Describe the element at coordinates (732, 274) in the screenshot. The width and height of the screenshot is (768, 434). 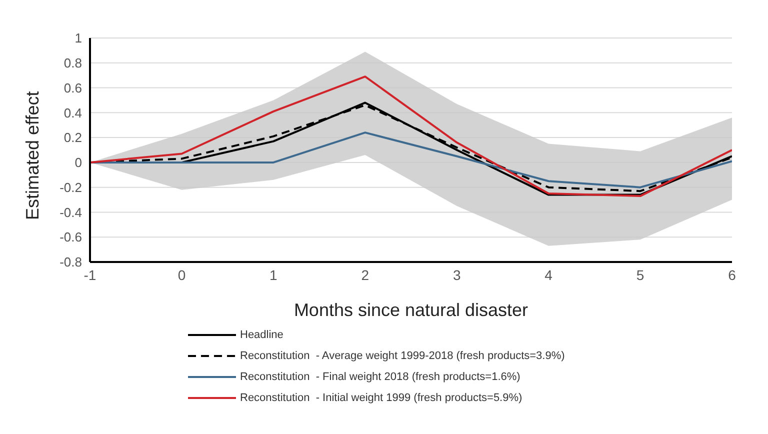
I see `x-tick-label: 6` at that location.